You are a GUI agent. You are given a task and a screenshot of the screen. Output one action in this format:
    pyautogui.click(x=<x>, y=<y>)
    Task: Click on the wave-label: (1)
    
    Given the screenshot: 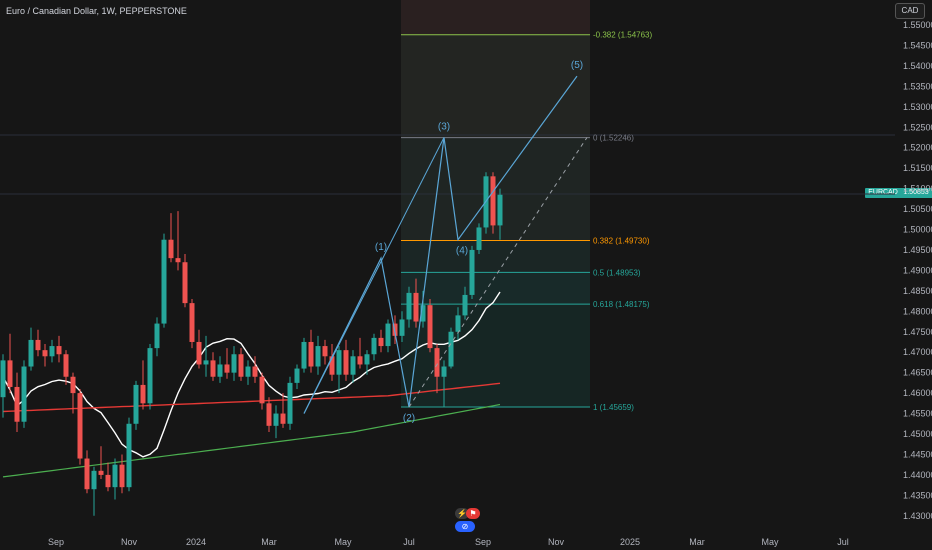 What is the action you would take?
    pyautogui.click(x=381, y=247)
    